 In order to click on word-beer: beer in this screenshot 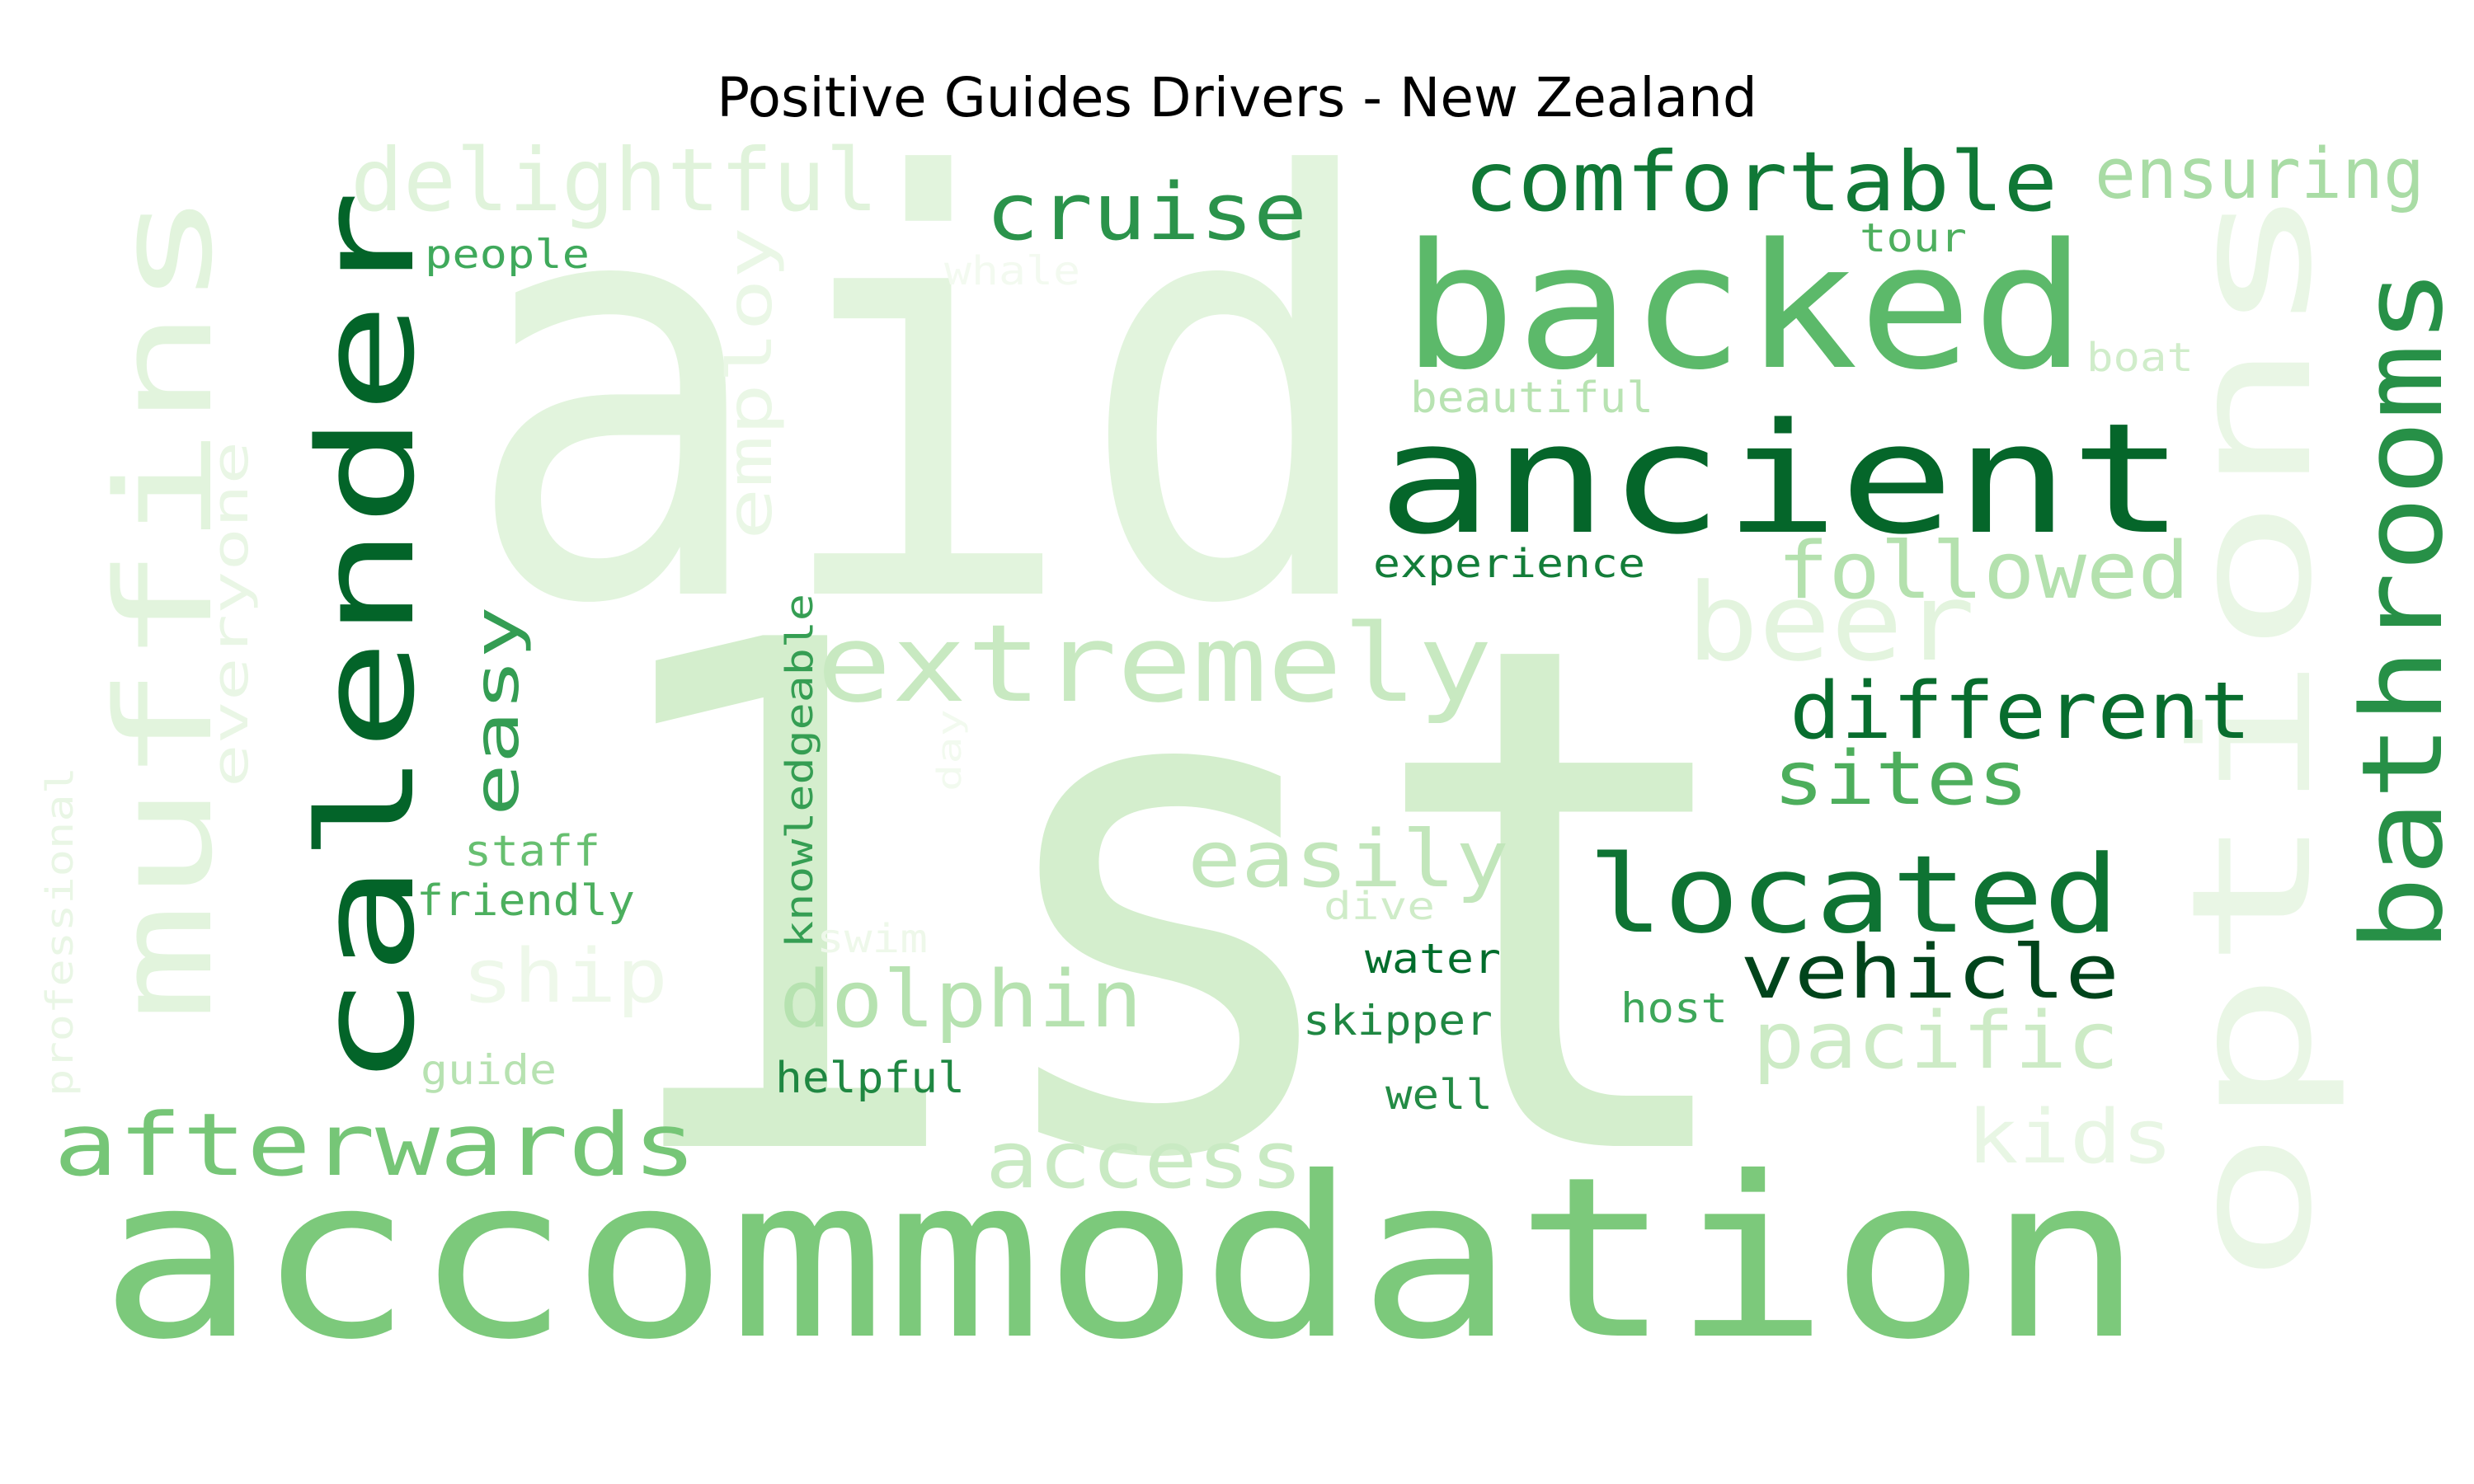, I will do `click(1830, 622)`.